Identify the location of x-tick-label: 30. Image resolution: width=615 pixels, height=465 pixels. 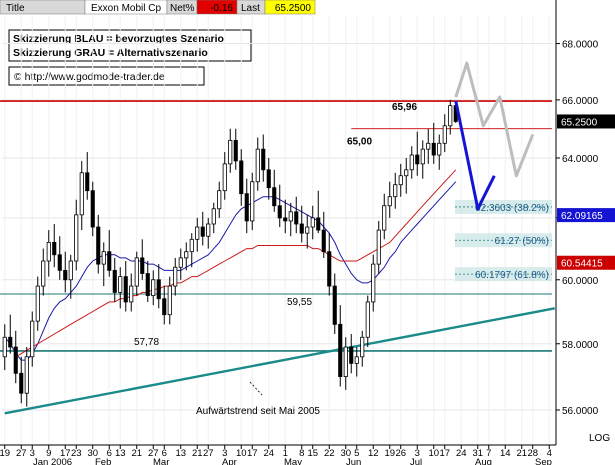
(345, 453).